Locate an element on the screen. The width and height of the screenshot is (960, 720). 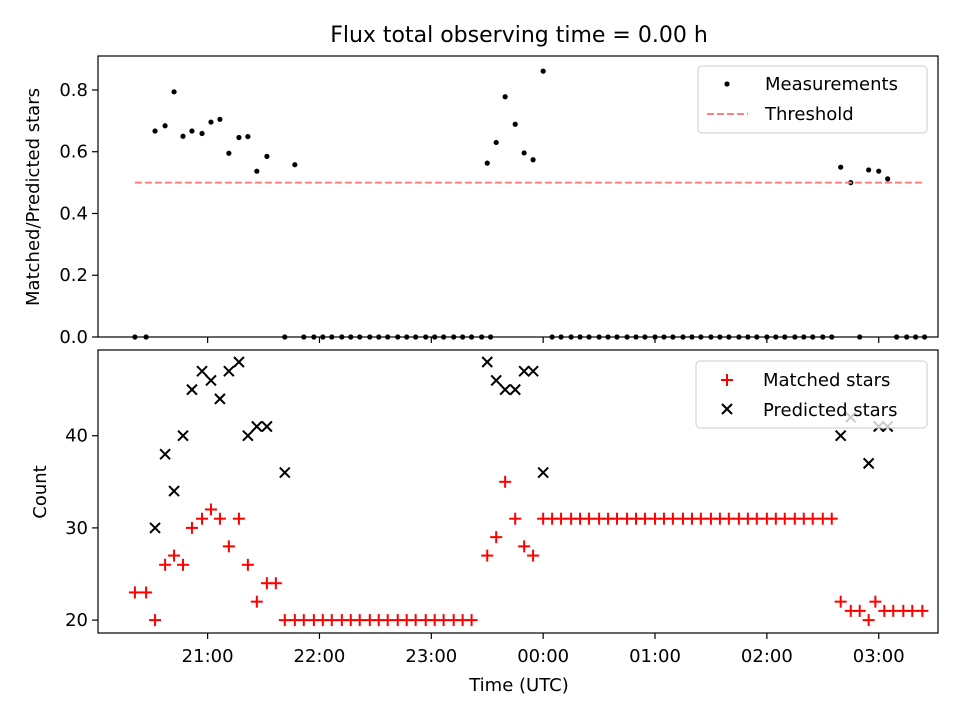
y-tick-label: 40 is located at coordinates (76, 436).